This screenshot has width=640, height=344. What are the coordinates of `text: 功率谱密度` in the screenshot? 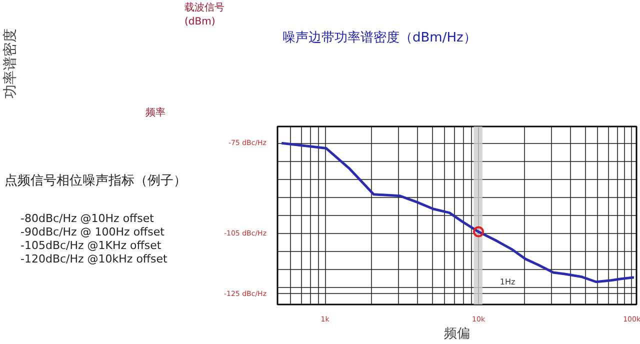 It's located at (10, 63).